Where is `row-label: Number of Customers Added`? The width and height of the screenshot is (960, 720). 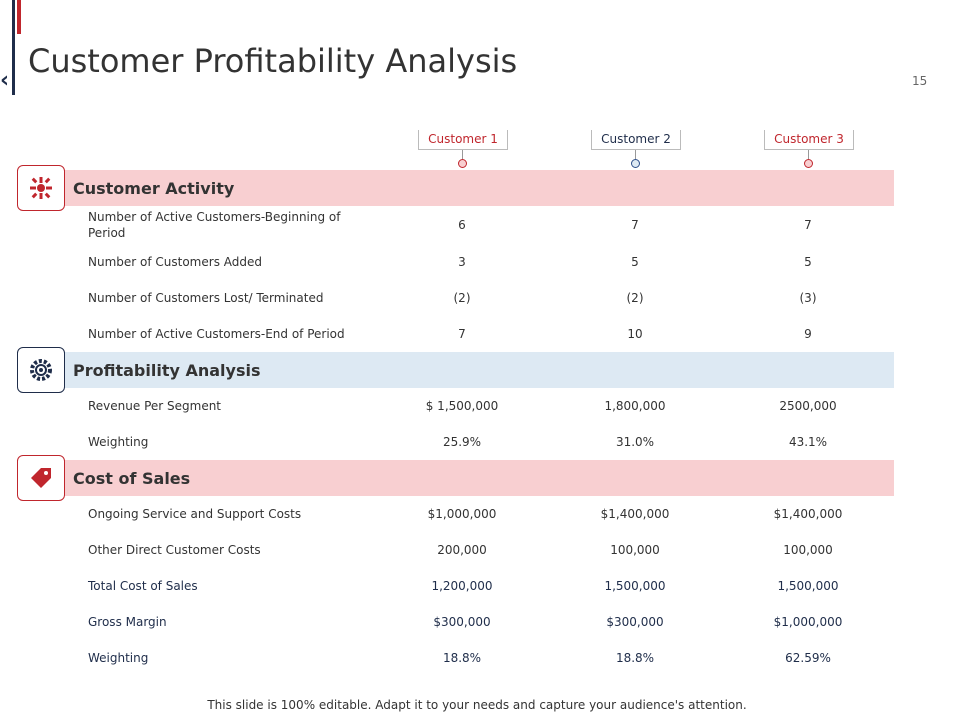
row-label: Number of Customers Added is located at coordinates (175, 262).